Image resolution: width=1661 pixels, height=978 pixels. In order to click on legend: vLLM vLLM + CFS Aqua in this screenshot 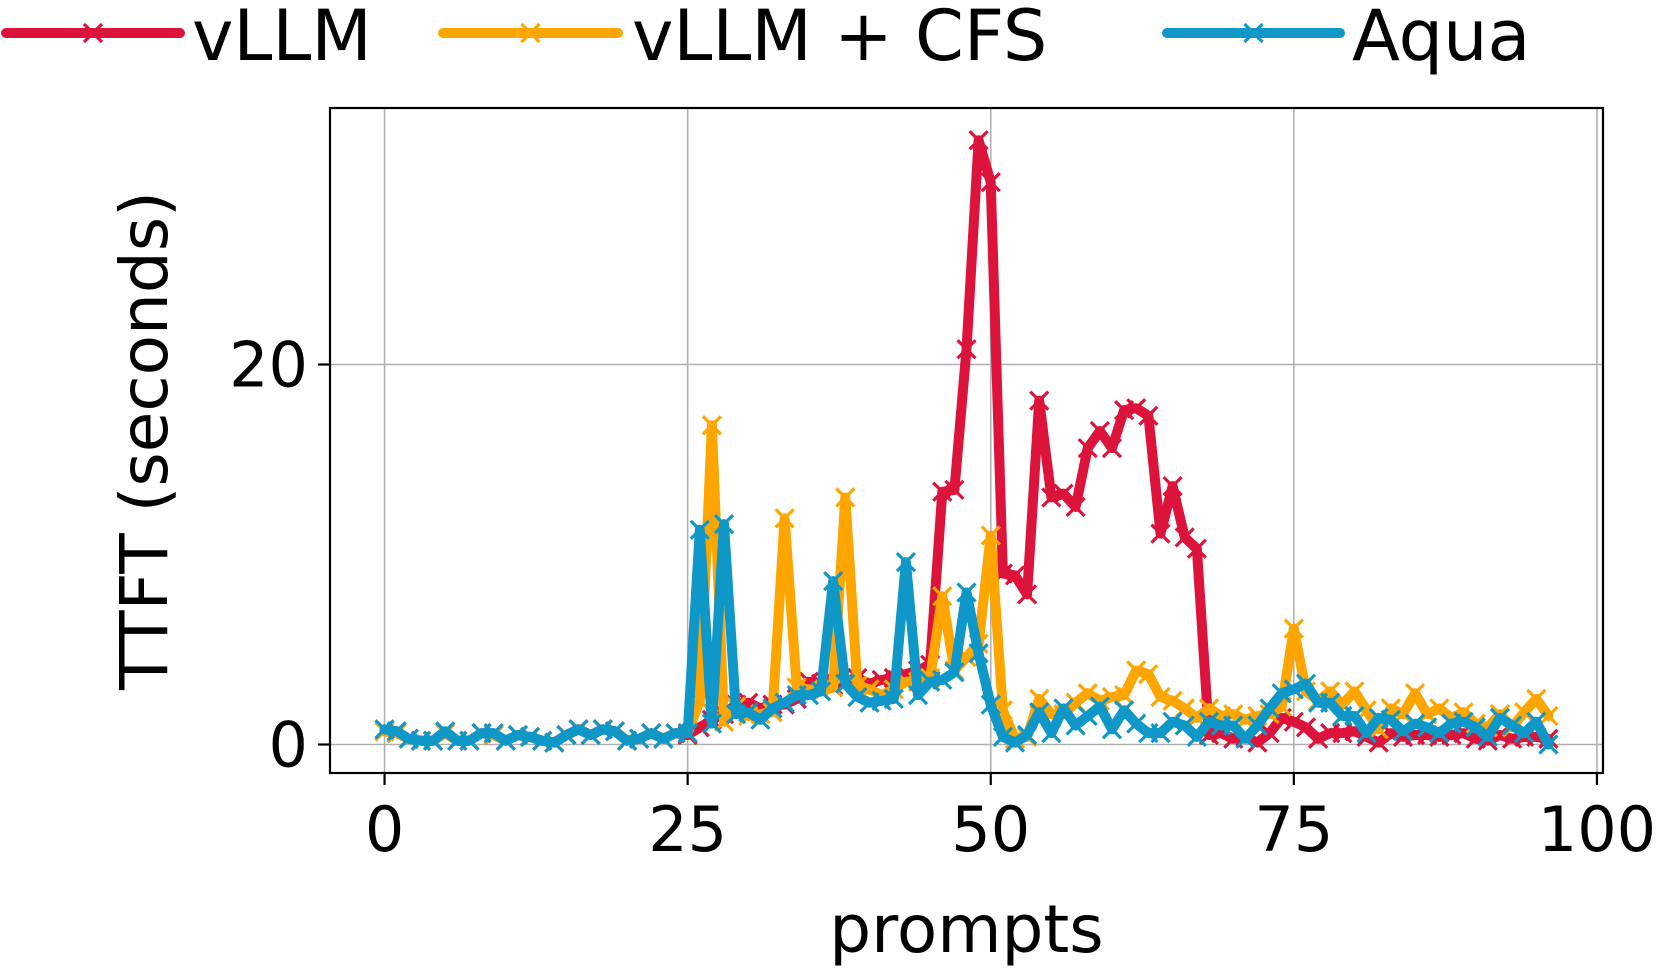, I will do `click(765, 38)`.